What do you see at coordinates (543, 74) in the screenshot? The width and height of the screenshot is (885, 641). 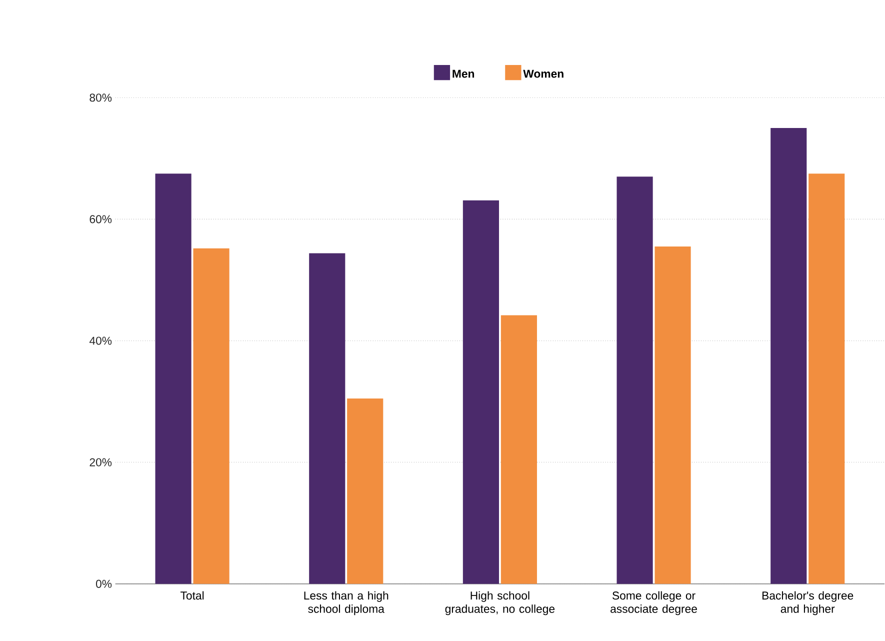 I see `legend-label: Women` at bounding box center [543, 74].